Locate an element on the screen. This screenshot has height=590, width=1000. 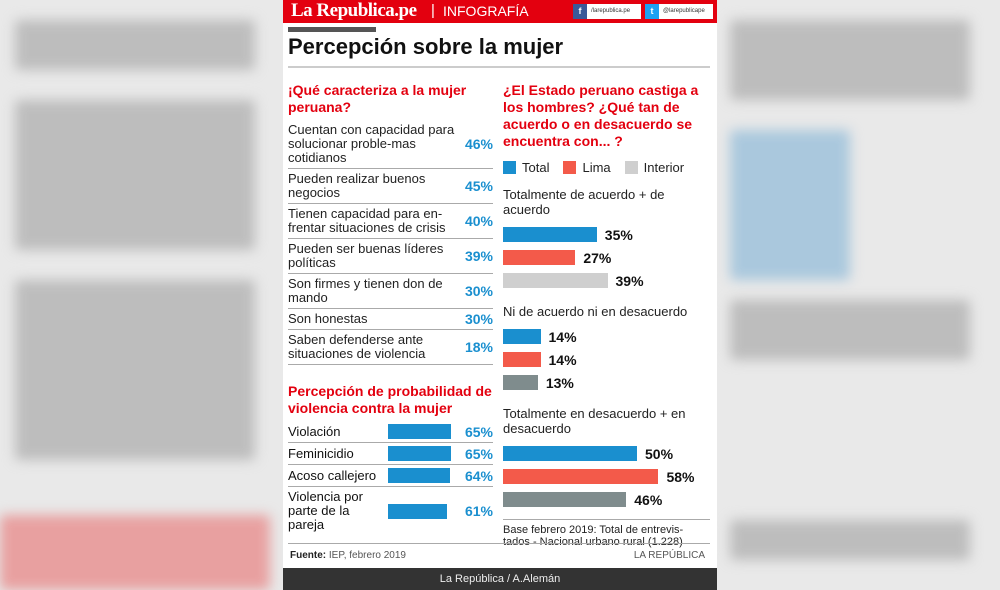
item-label: Son firmes y tienen don de mando is located at coordinates (365, 290).